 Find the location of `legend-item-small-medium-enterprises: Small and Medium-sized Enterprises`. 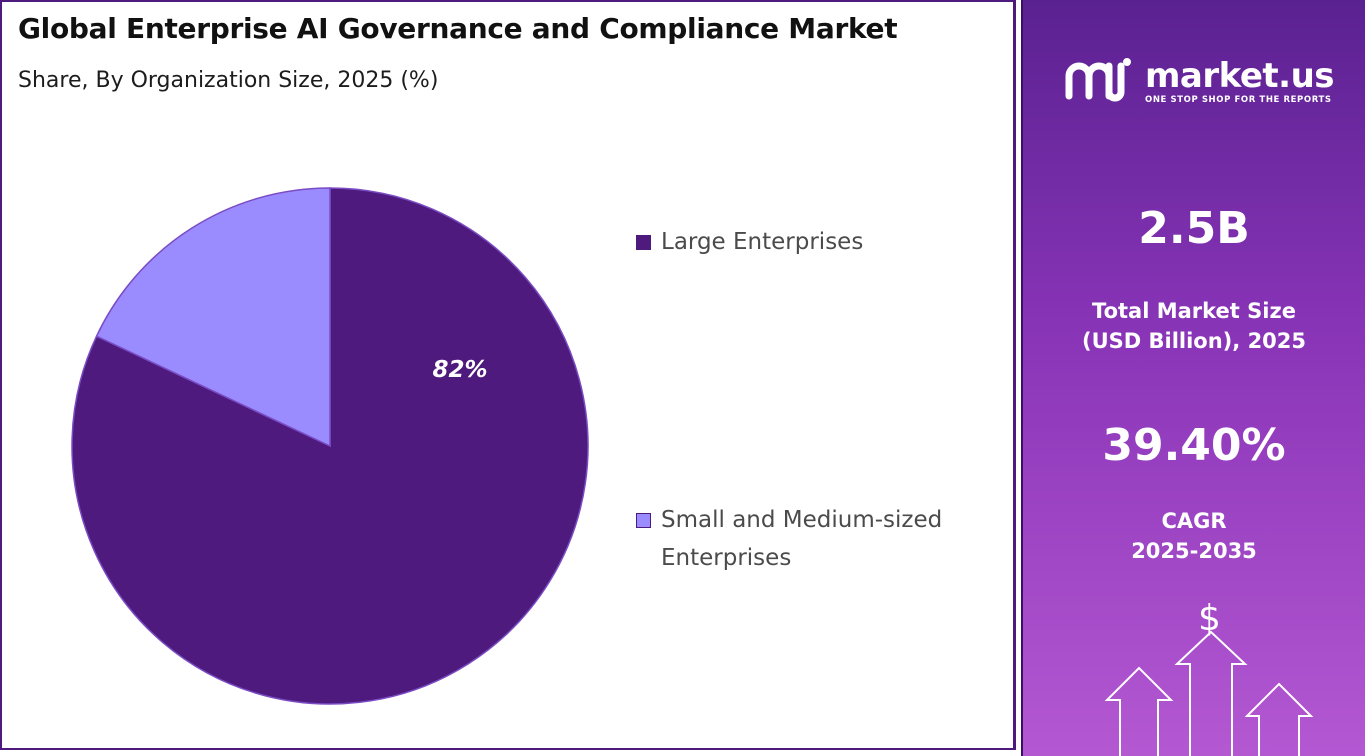

legend-item-small-medium-enterprises: Small and Medium-sized Enterprises is located at coordinates (808, 541).